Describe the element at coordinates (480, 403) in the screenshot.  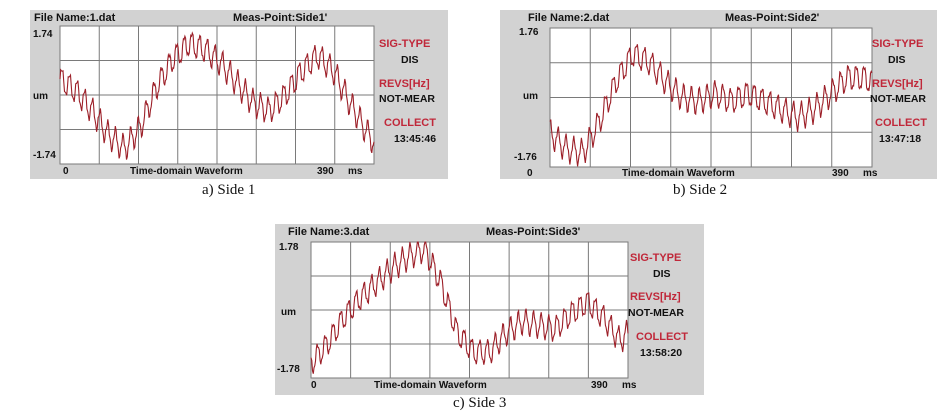
I see `caption-side3: c) Side 3` at that location.